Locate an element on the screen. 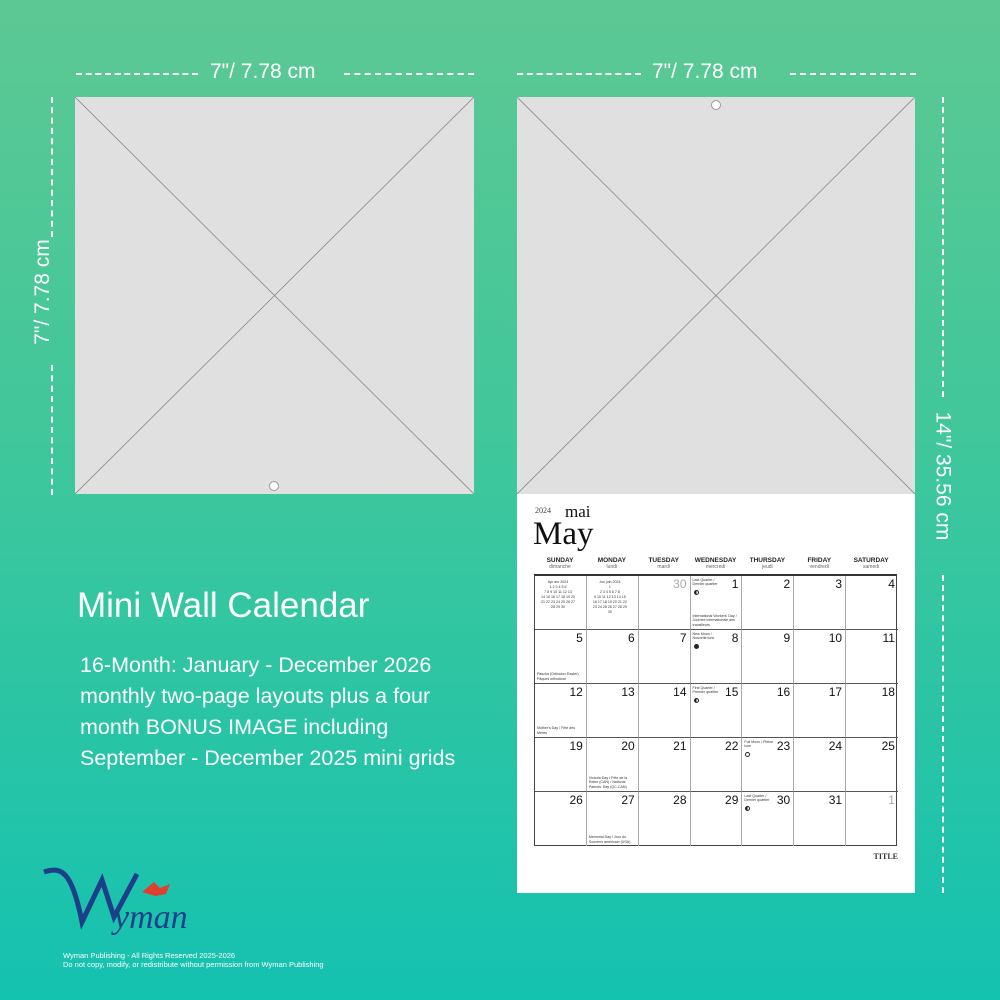  day-name-french: jeudi is located at coordinates (767, 567).